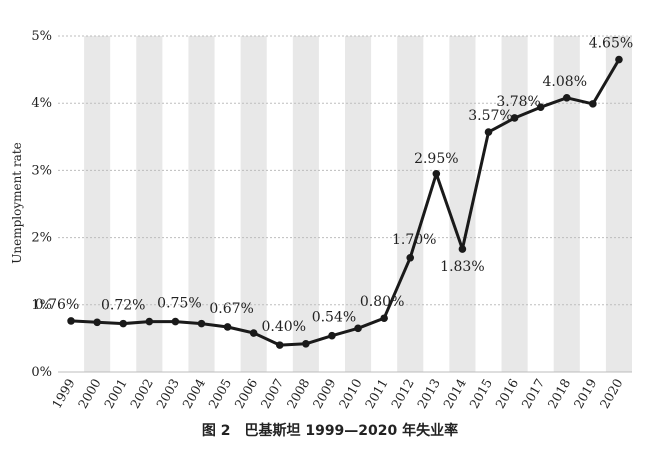  What do you see at coordinates (271, 393) in the screenshot?
I see `x-tick-label: 2007` at bounding box center [271, 393].